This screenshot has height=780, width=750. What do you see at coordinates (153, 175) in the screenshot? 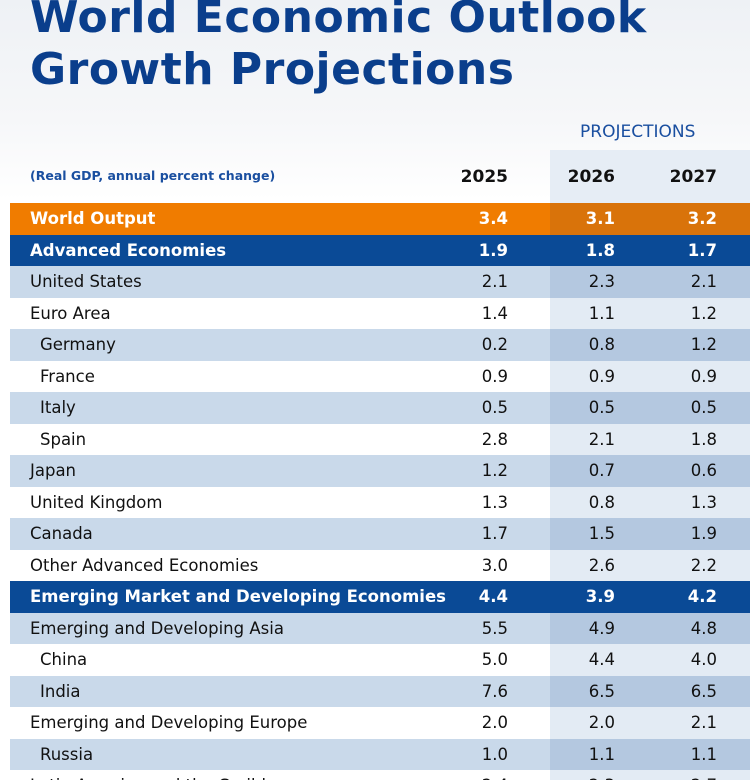
I see `subtitle: (Real GDP, annual percent change)` at bounding box center [153, 175].